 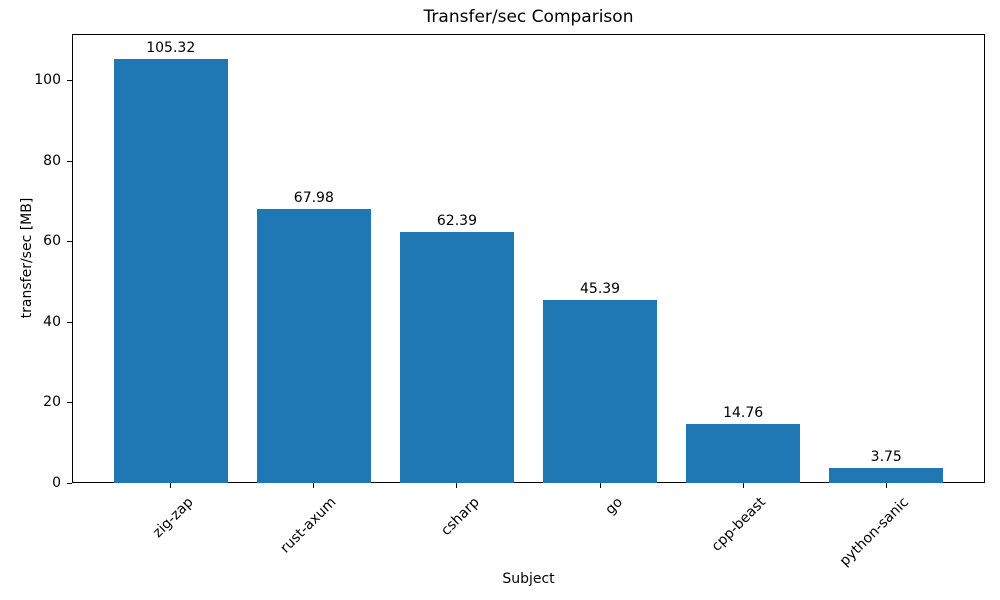 What do you see at coordinates (886, 456) in the screenshot?
I see `bar-value-label: 3.75` at bounding box center [886, 456].